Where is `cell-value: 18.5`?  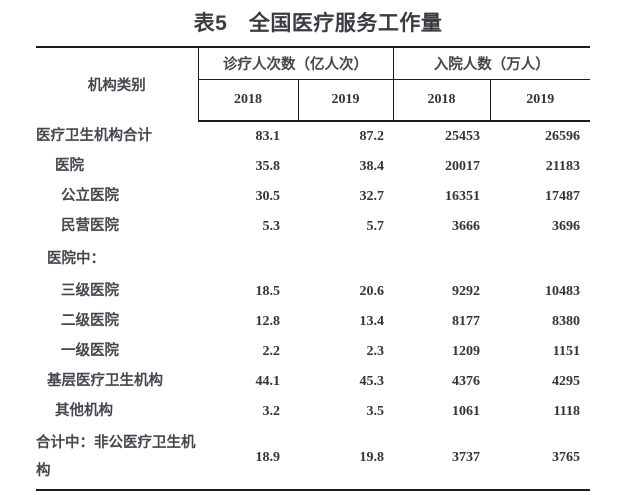 cell-value: 18.5 is located at coordinates (268, 291).